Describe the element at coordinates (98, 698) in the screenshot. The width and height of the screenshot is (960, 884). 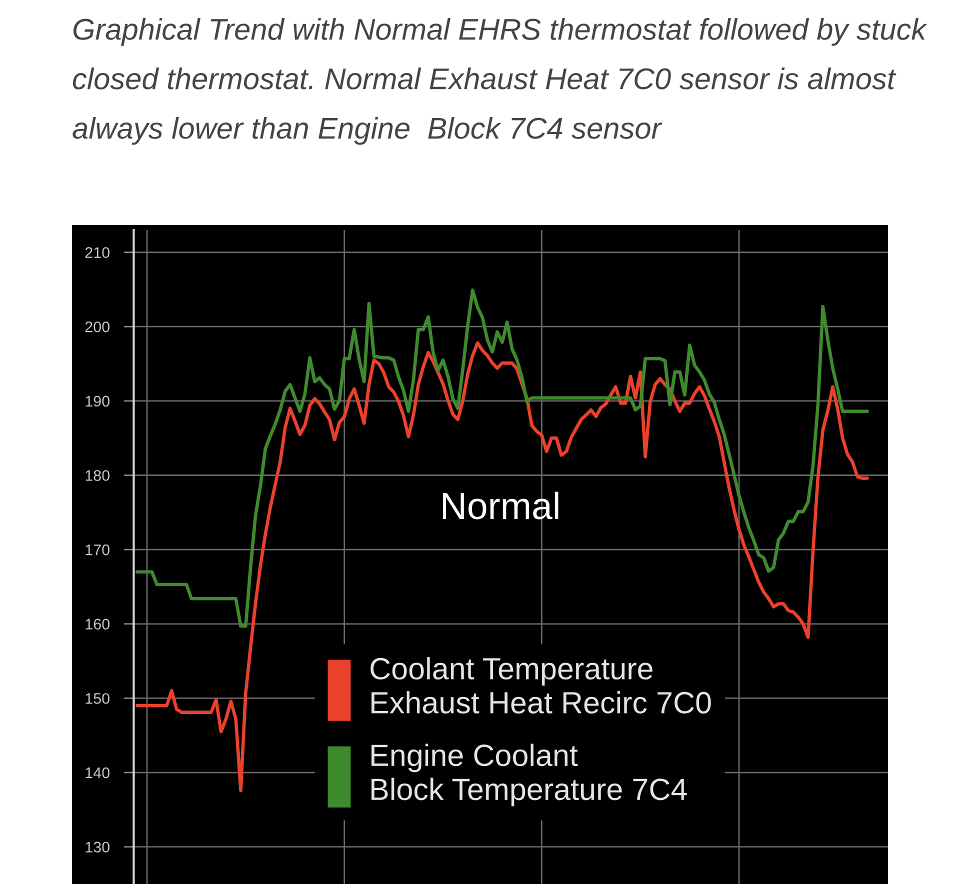
I see `y-tick-label: 150` at that location.